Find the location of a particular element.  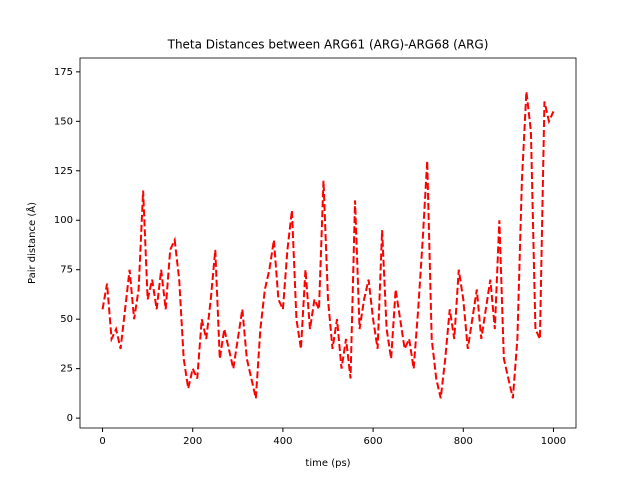

x-tick-label: 800 is located at coordinates (463, 441).